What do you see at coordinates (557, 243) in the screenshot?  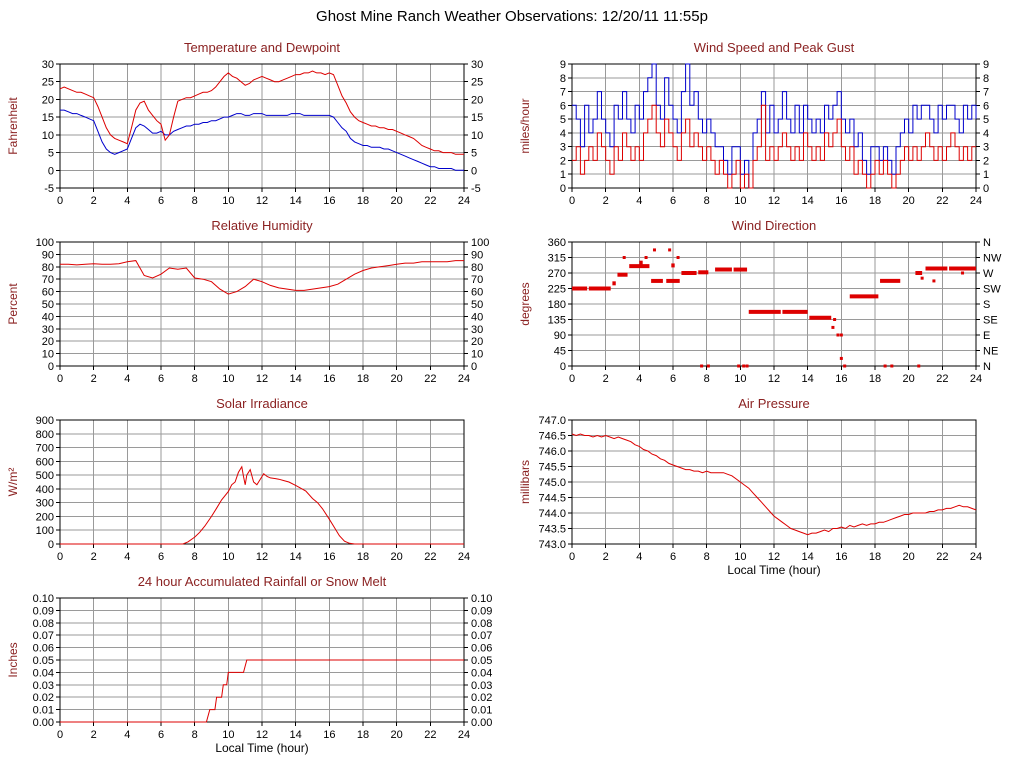 I see `y-tick-label: 360` at bounding box center [557, 243].